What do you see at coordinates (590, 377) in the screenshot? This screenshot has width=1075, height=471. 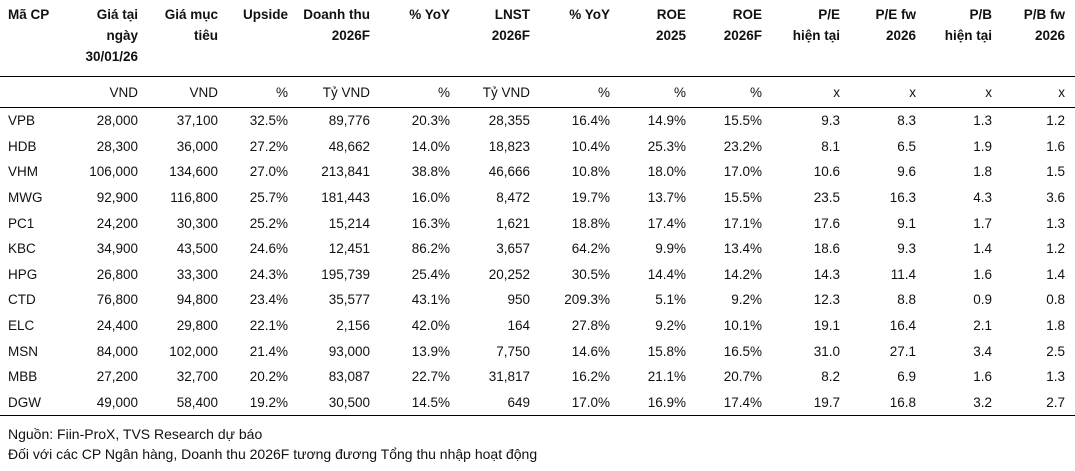 I see `value-cell: 16.2%` at bounding box center [590, 377].